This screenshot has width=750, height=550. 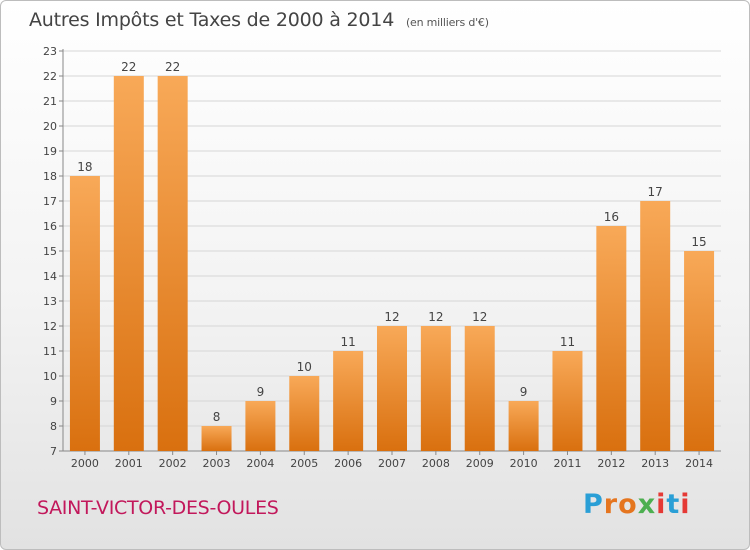 What do you see at coordinates (673, 504) in the screenshot?
I see `logo-letter: t` at bounding box center [673, 504].